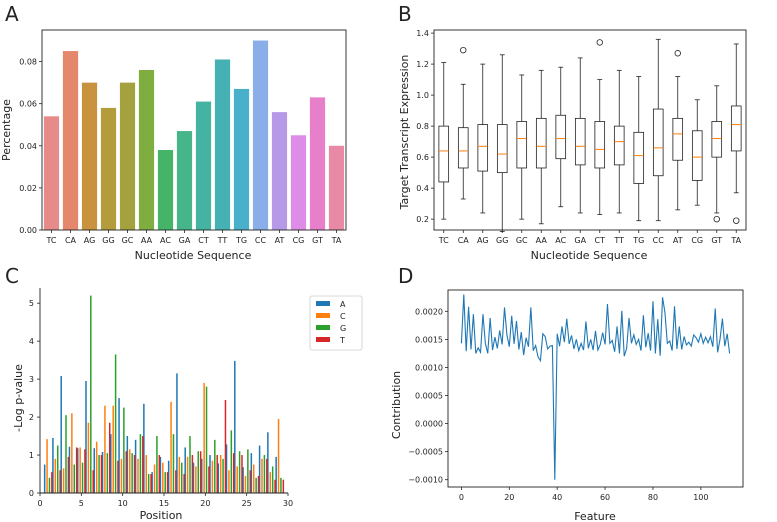  What do you see at coordinates (55, 475) in the screenshot?
I see `bar-C-pos2` at bounding box center [55, 475].